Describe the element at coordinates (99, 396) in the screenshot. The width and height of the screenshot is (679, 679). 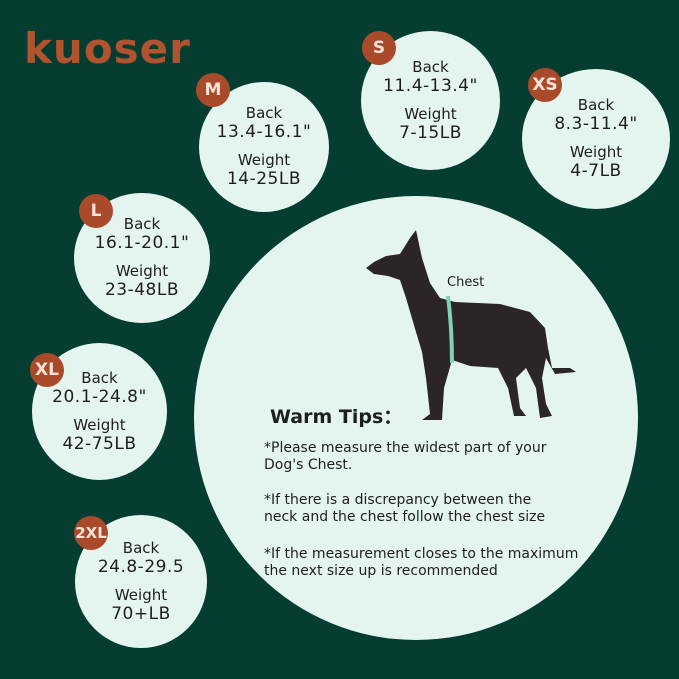
I see `back-value: 20.1-24.8"` at that location.